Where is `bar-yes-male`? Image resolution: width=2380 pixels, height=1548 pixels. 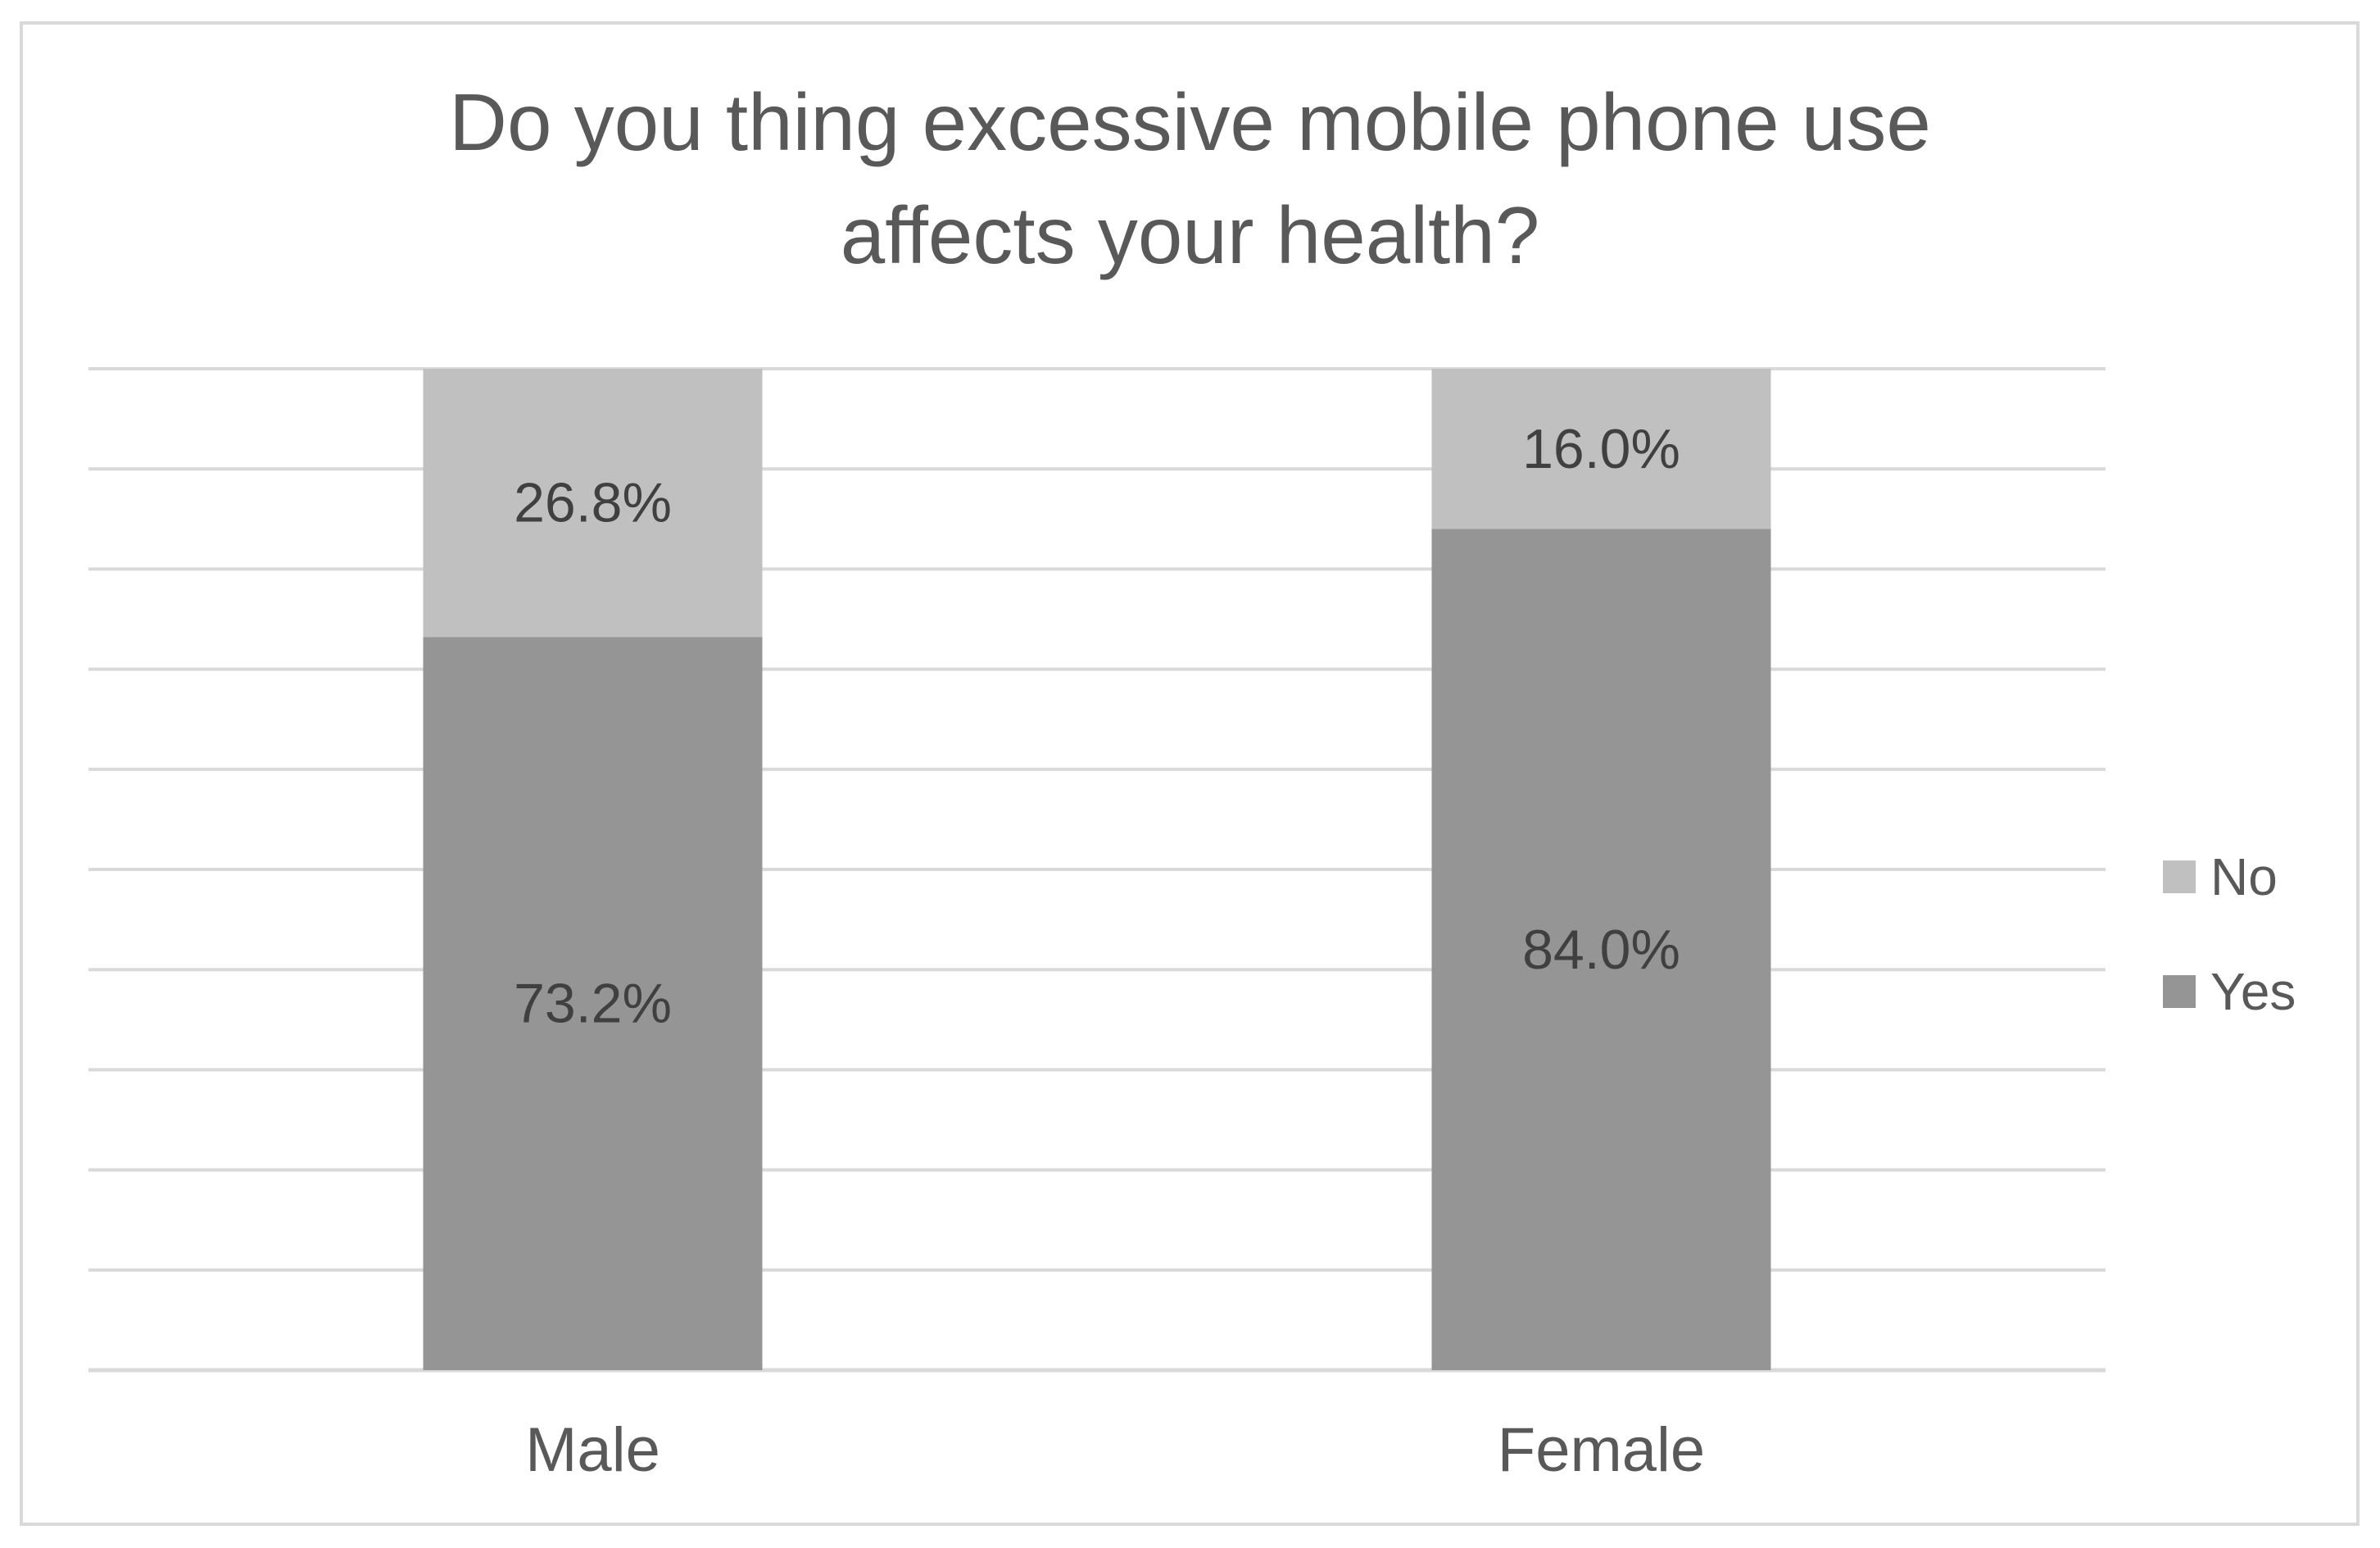 bar-yes-male is located at coordinates (593, 1003).